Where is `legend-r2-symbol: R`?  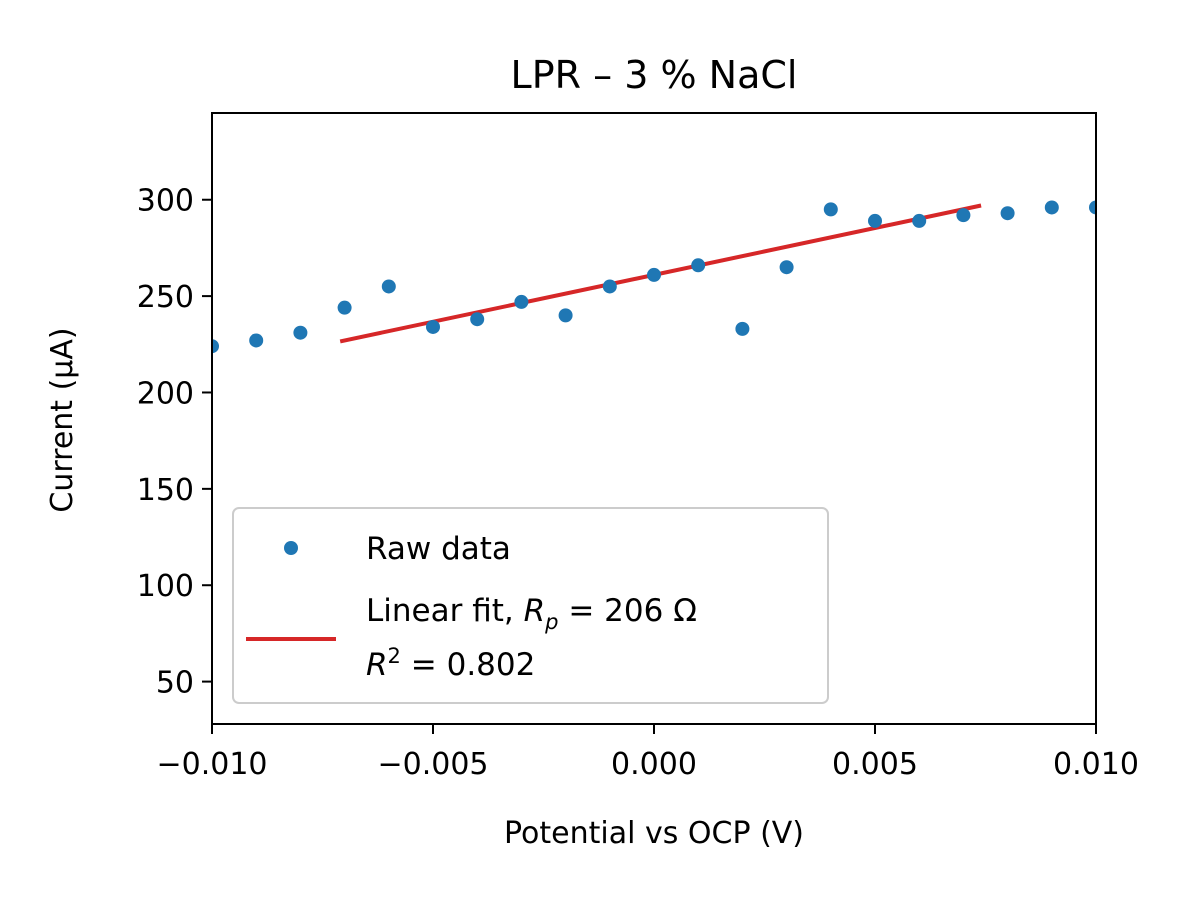 legend-r2-symbol: R is located at coordinates (377, 665).